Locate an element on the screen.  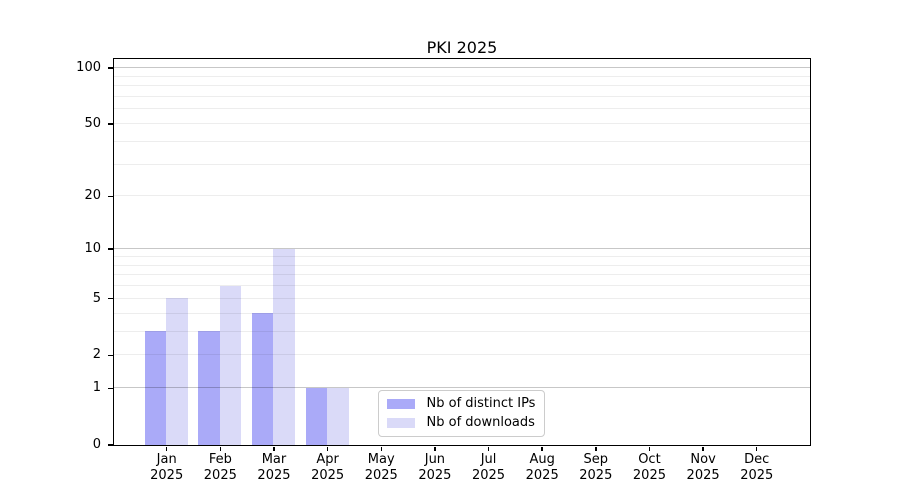
x-tick-label: Sep 2025 is located at coordinates (596, 467).